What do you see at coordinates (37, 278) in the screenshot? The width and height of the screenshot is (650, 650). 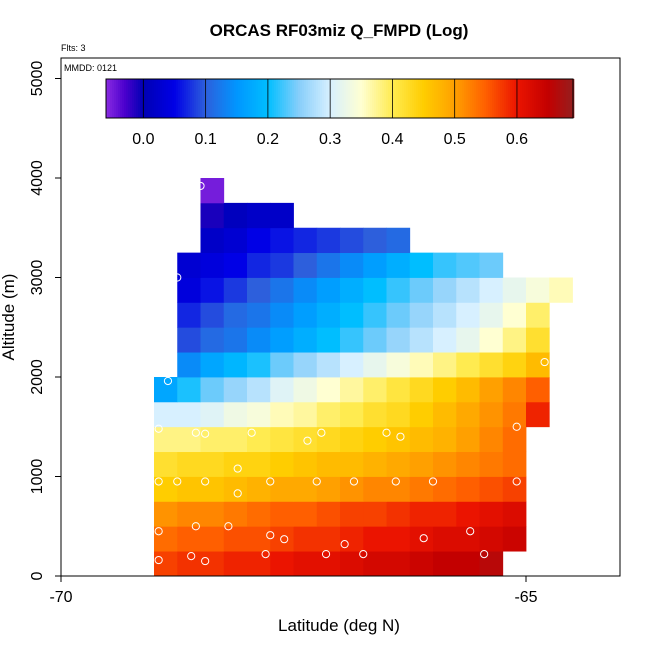 I see `y-tick-label: 3000` at bounding box center [37, 278].